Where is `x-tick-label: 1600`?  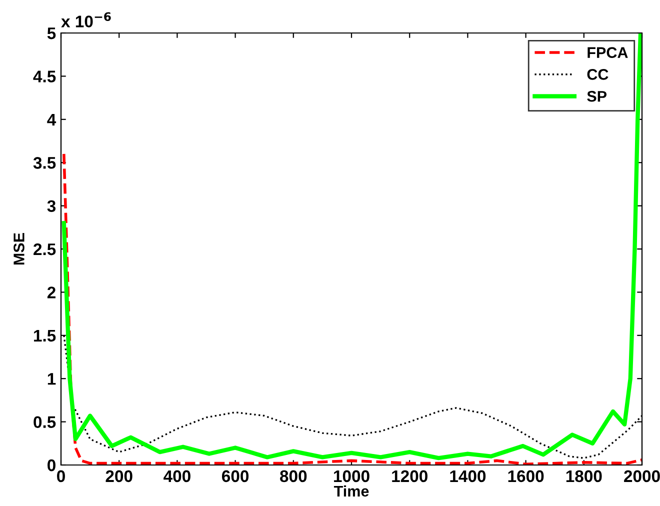 x-tick-label: 1600 is located at coordinates (526, 476).